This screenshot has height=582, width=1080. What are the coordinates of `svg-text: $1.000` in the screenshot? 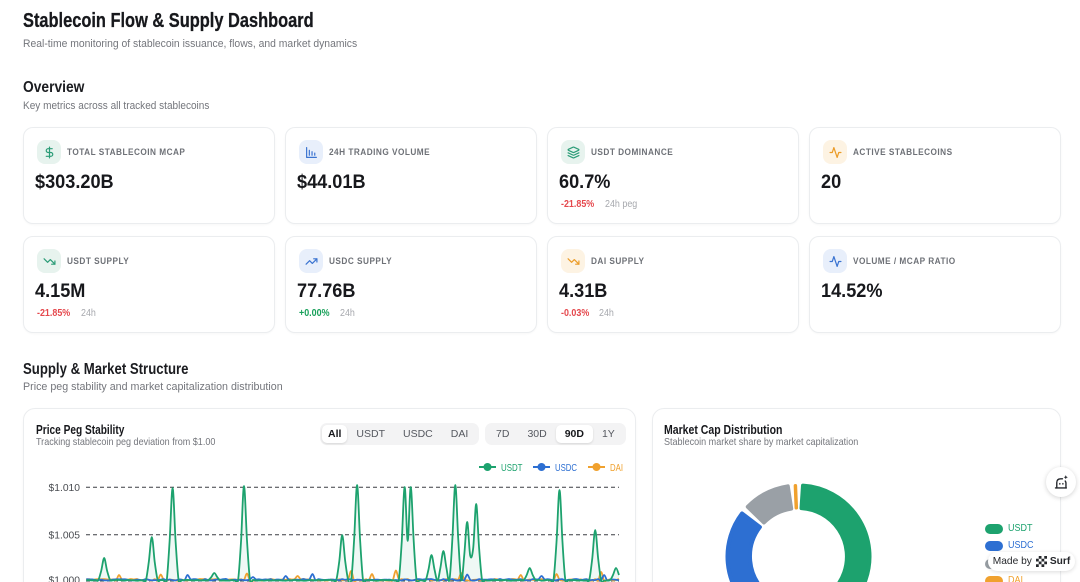 It's located at (65, 579).